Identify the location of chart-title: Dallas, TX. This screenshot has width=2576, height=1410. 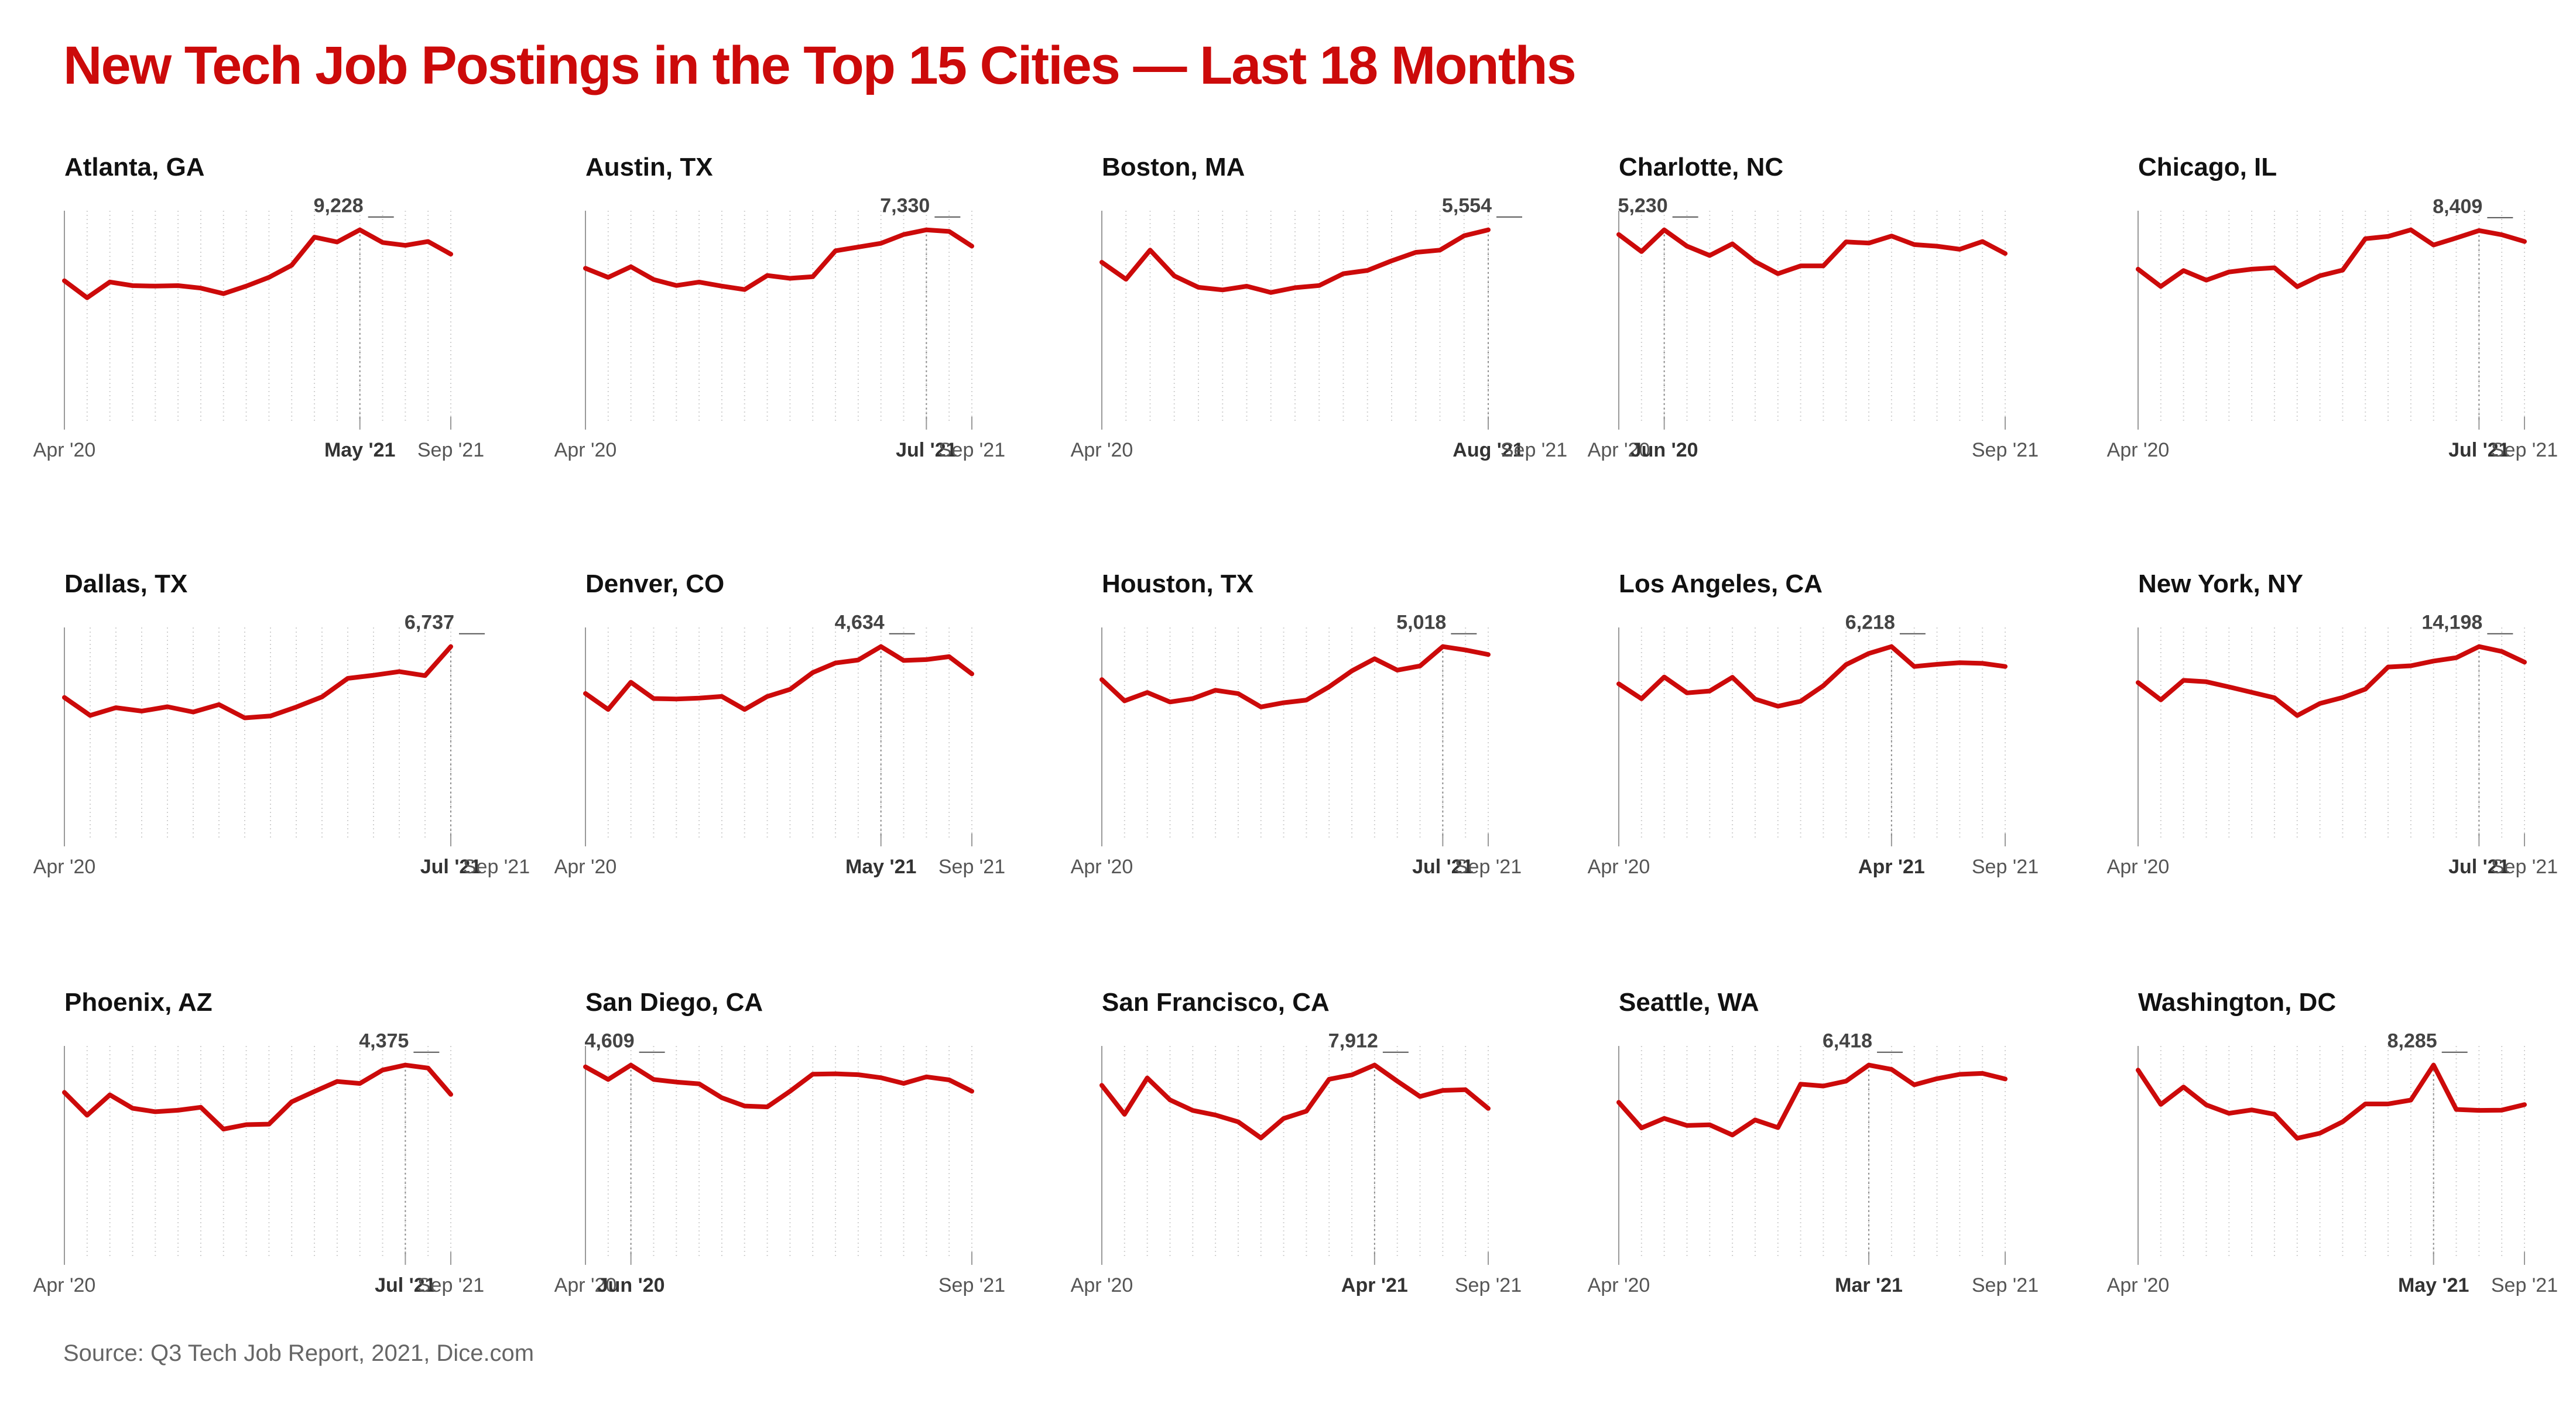
(125, 584).